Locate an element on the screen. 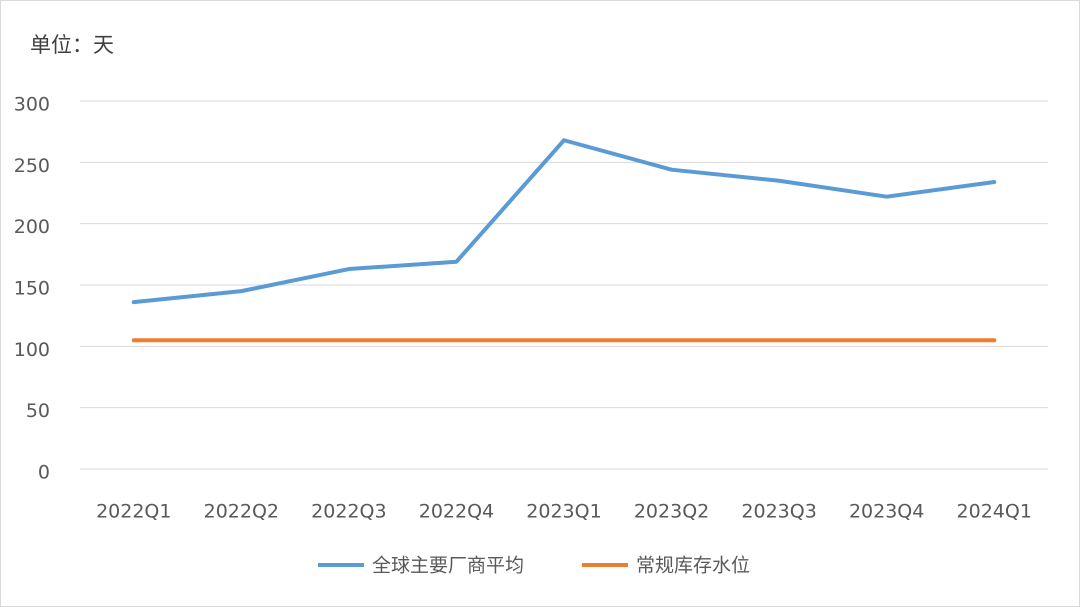  x-tick-label: 2022Q3 is located at coordinates (348, 512).